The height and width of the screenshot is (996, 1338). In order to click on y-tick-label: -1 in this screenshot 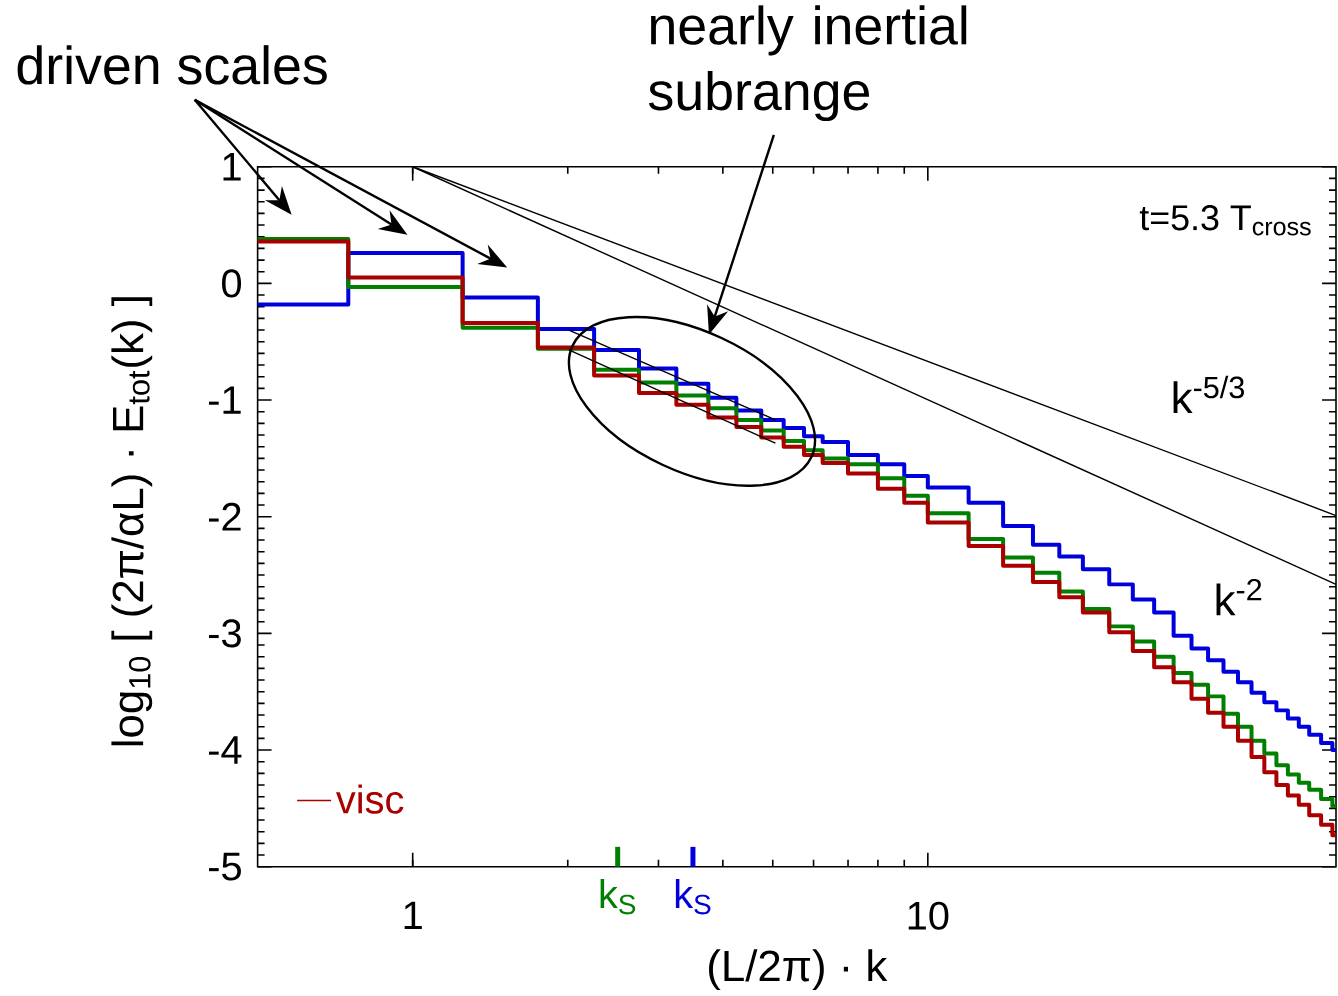, I will do `click(225, 400)`.